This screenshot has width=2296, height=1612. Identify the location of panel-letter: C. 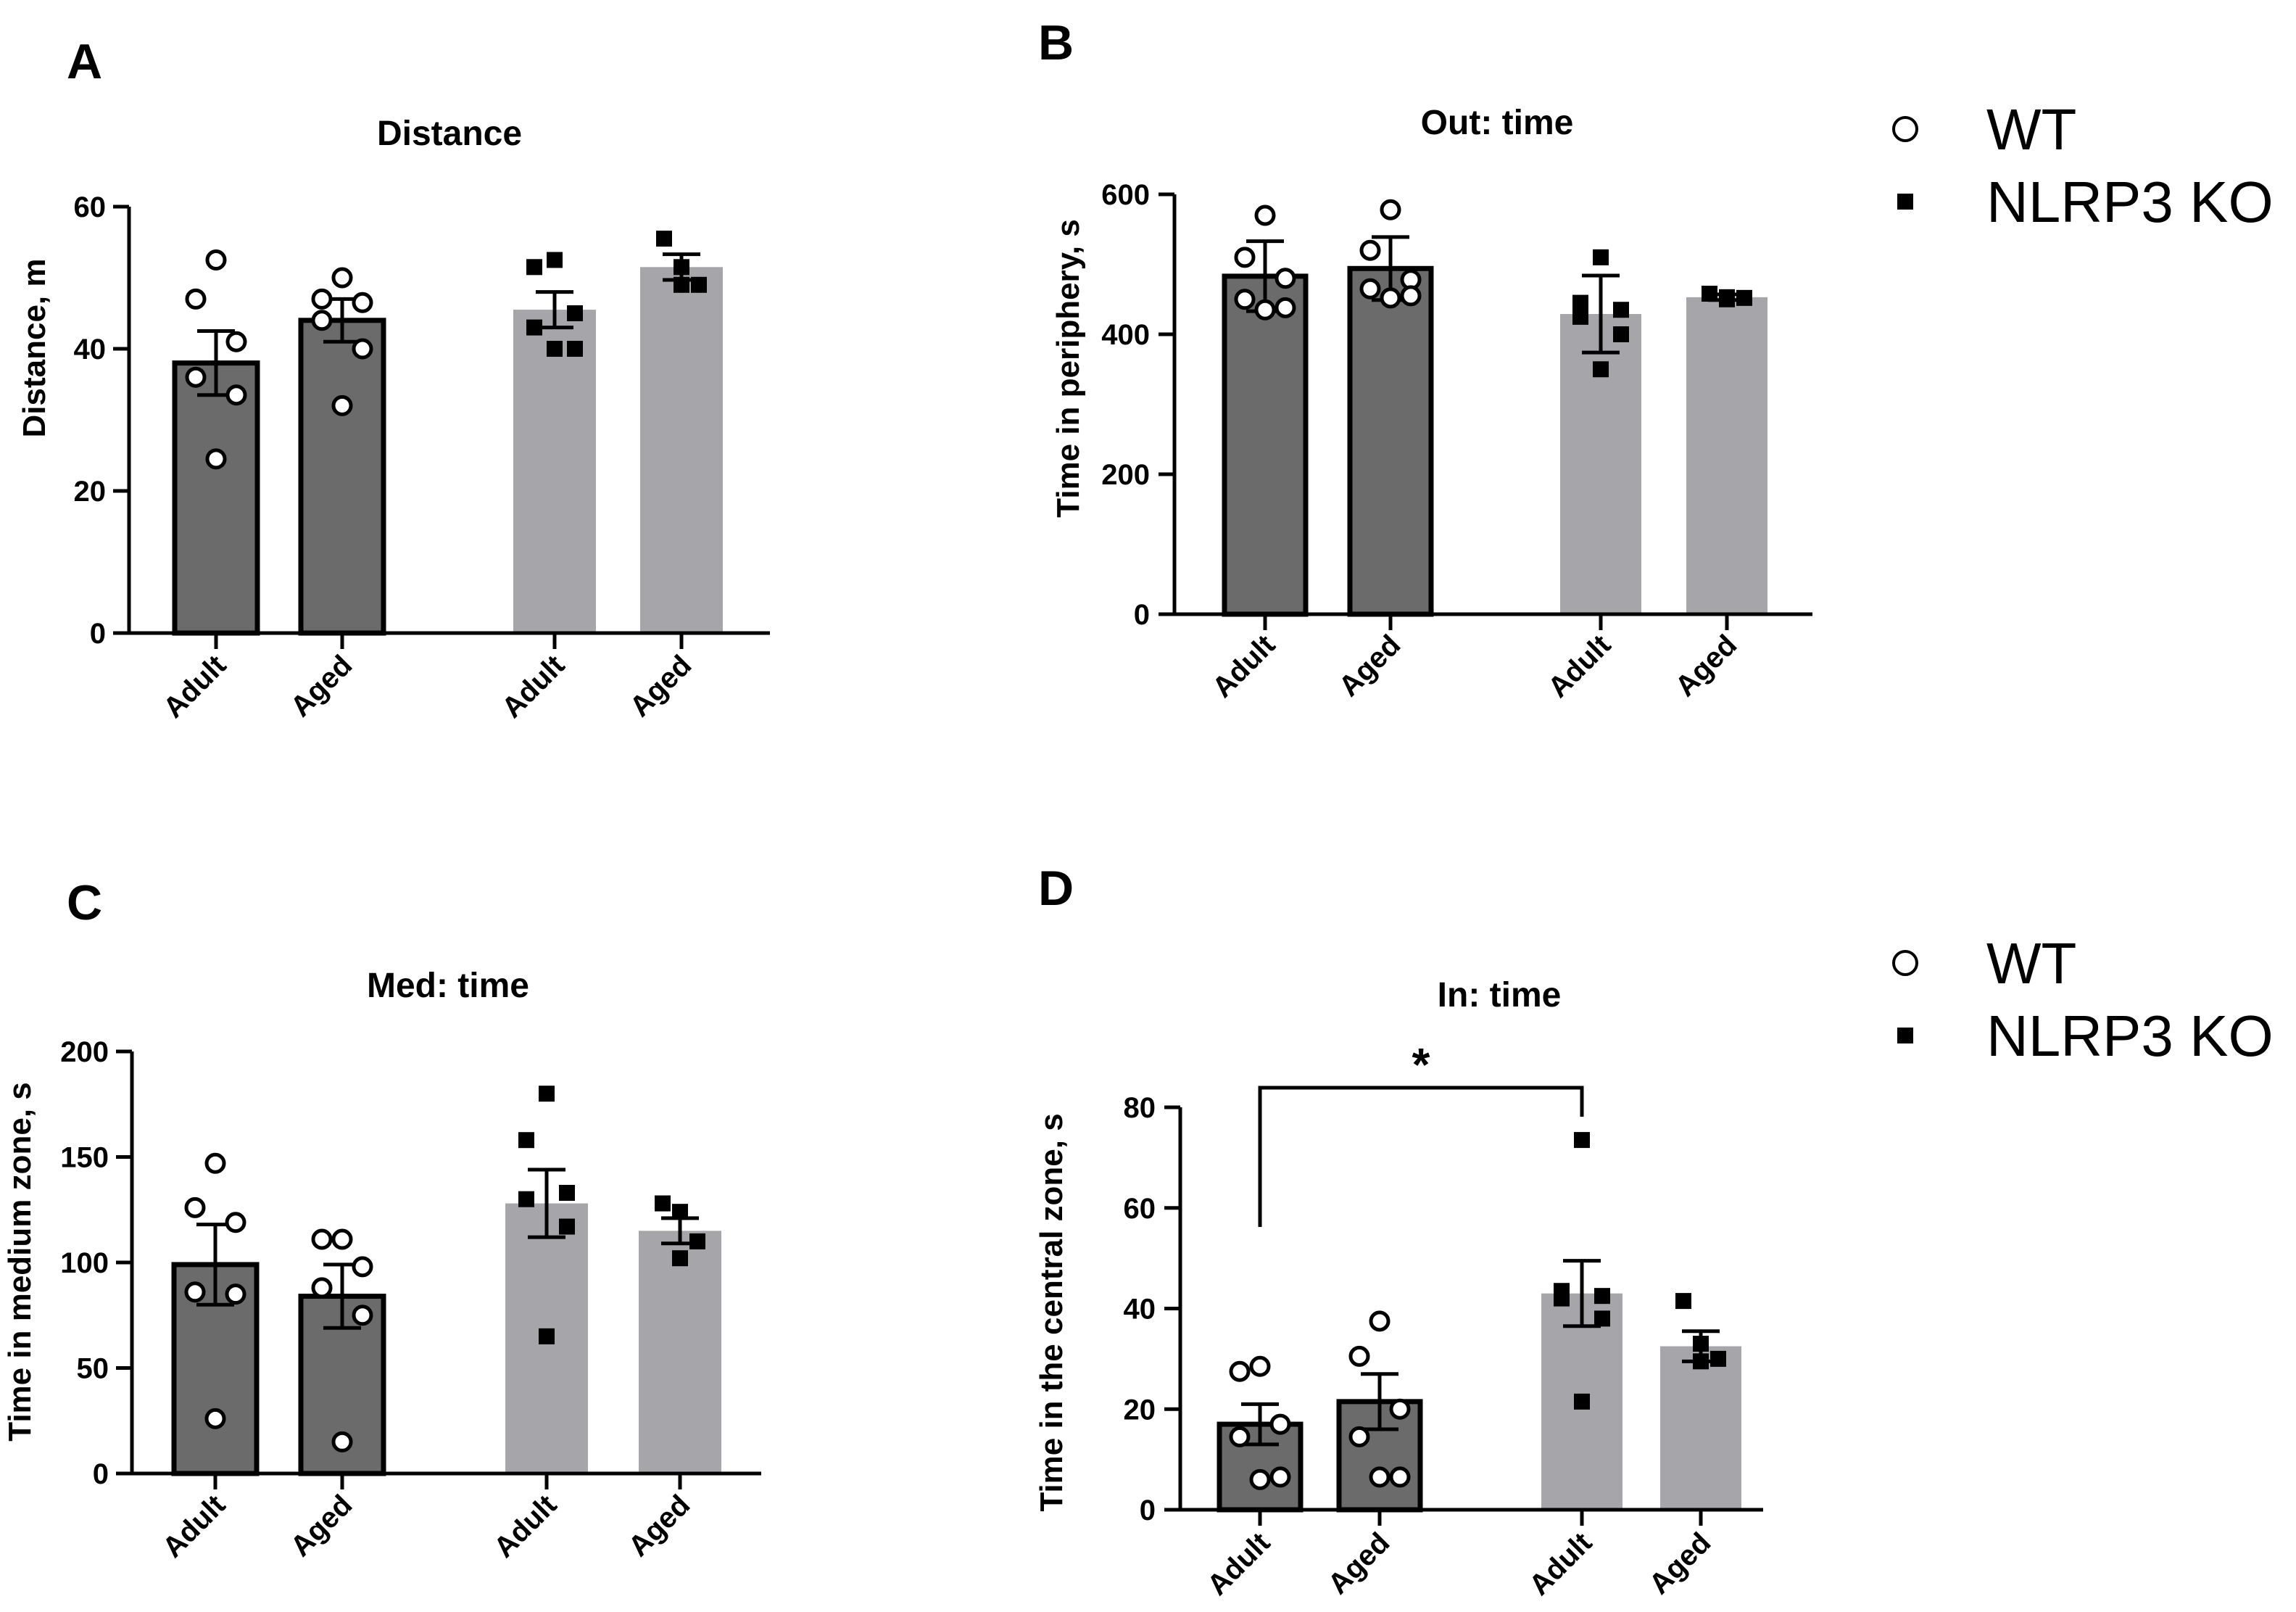
(84, 902).